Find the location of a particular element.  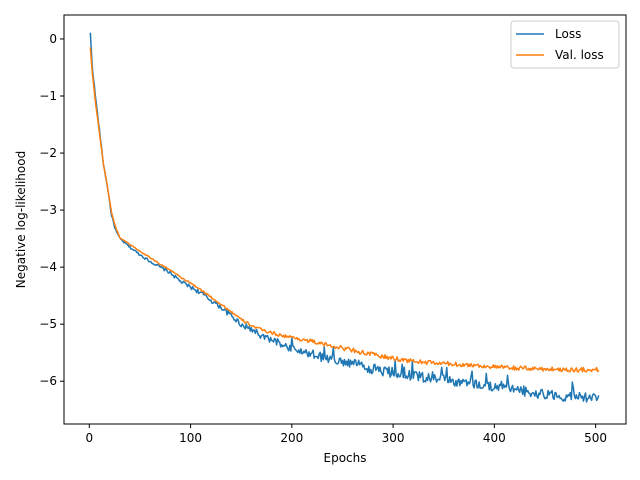

x-tick-label: 100 is located at coordinates (190, 438).